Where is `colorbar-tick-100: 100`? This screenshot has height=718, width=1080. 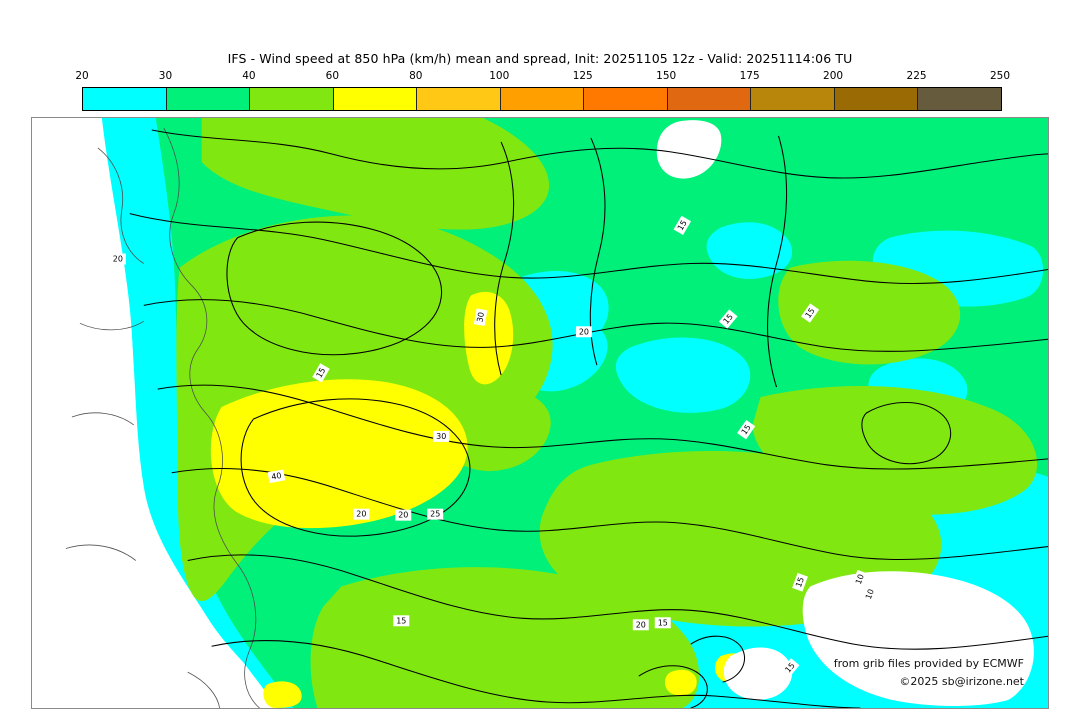 colorbar-tick-100: 100 is located at coordinates (499, 76).